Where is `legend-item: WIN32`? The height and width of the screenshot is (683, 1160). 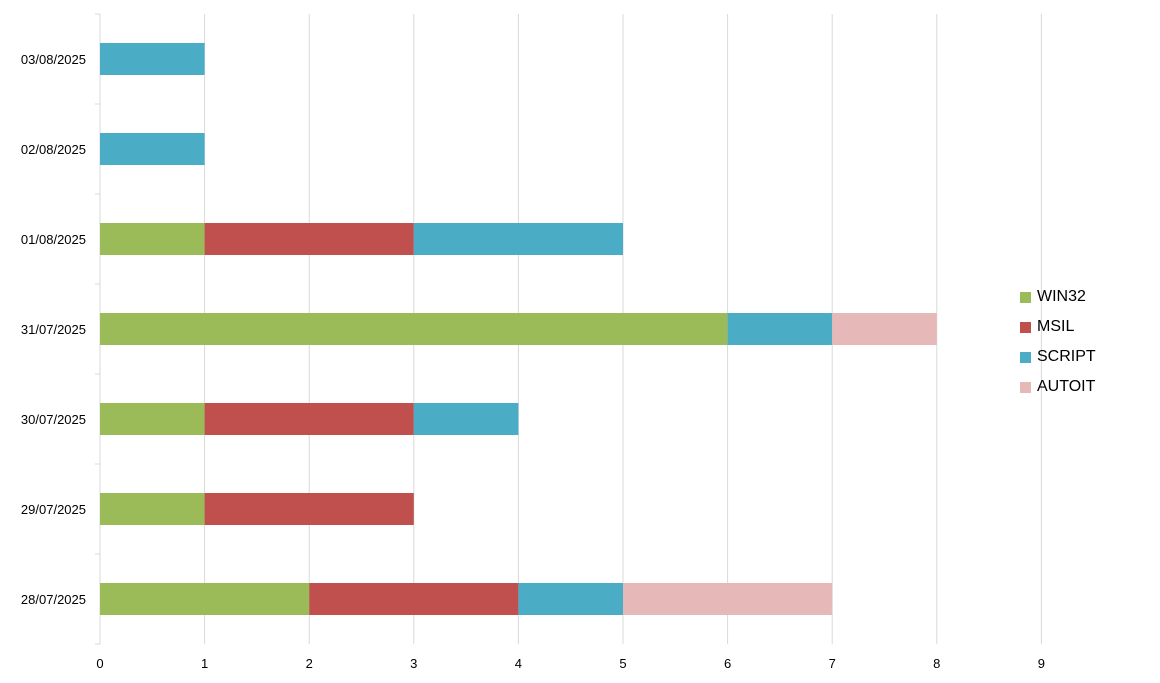 legend-item: WIN32 is located at coordinates (1058, 297).